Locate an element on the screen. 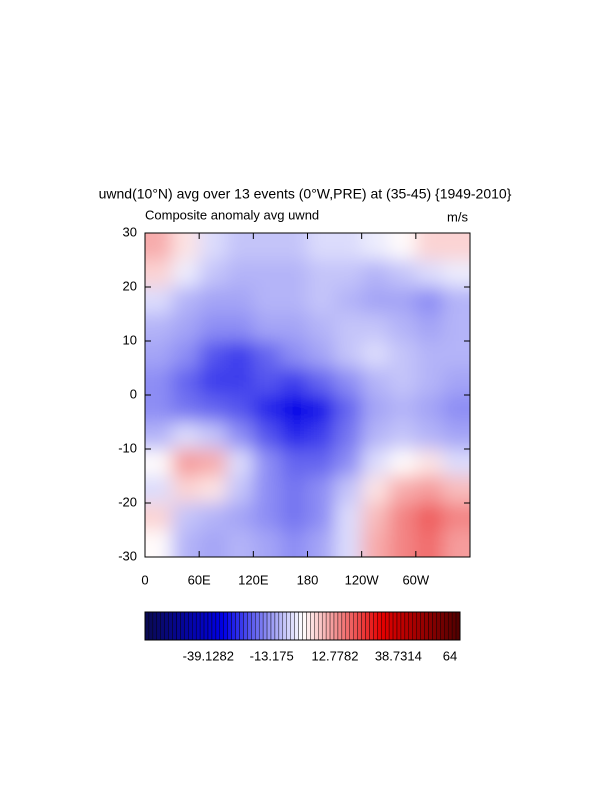 Image resolution: width=612 pixels, height=792 pixels. colorbar-label: -13.175 is located at coordinates (272, 655).